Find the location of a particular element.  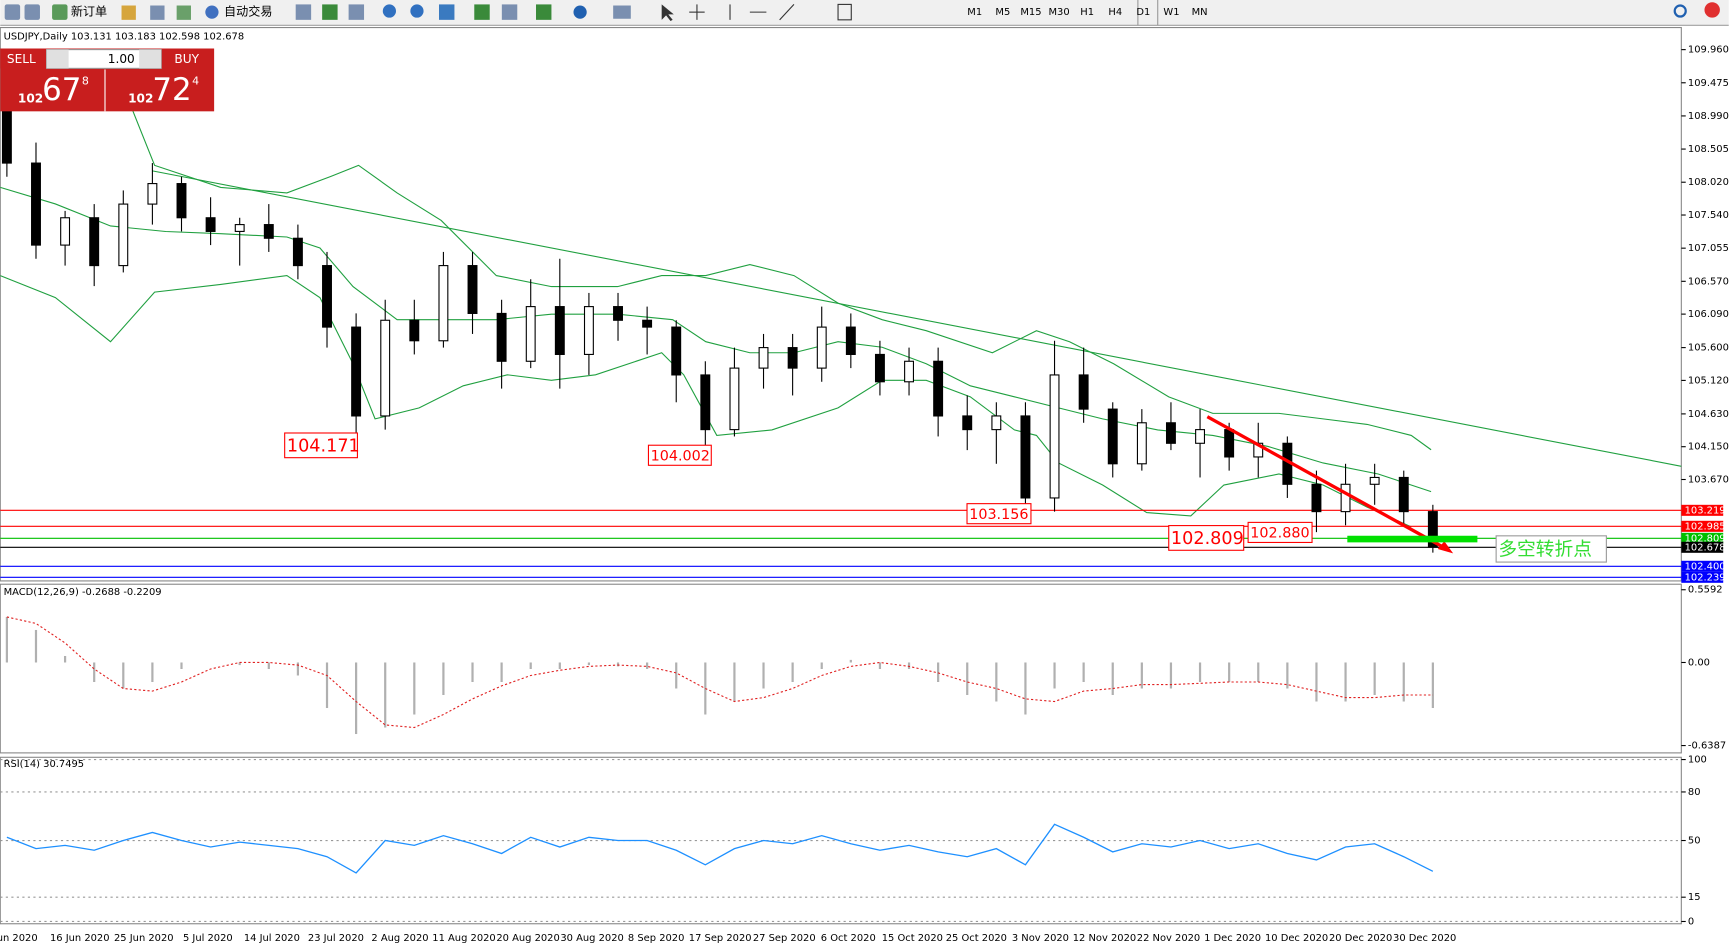

y-tick-label: 100 is located at coordinates (1697, 760).